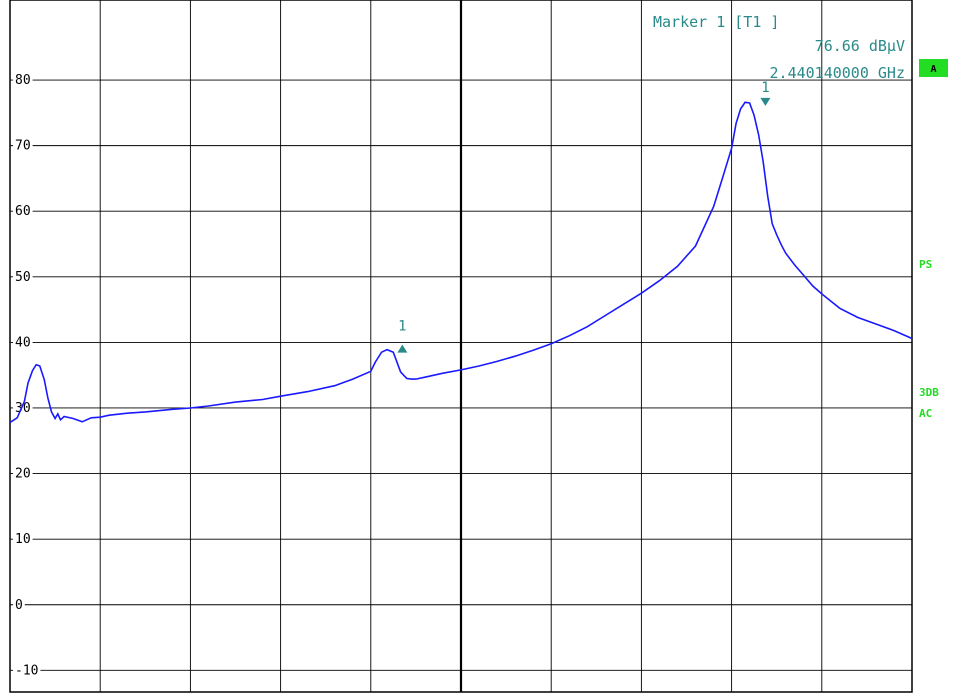 This screenshot has height=693, width=953. Describe the element at coordinates (765, 101) in the screenshot. I see `marker-2-symbol` at that location.